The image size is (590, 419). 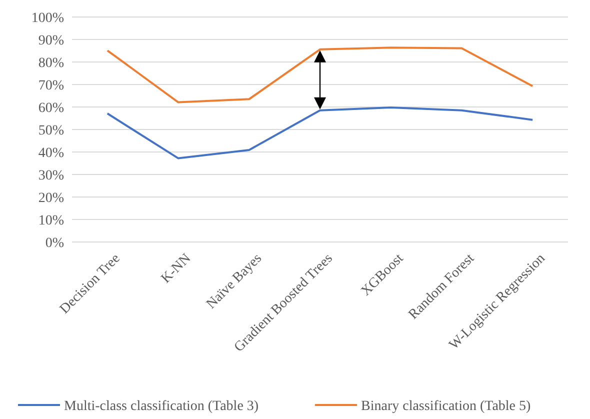 I want to click on y-tick-label: 10%, so click(x=51, y=220).